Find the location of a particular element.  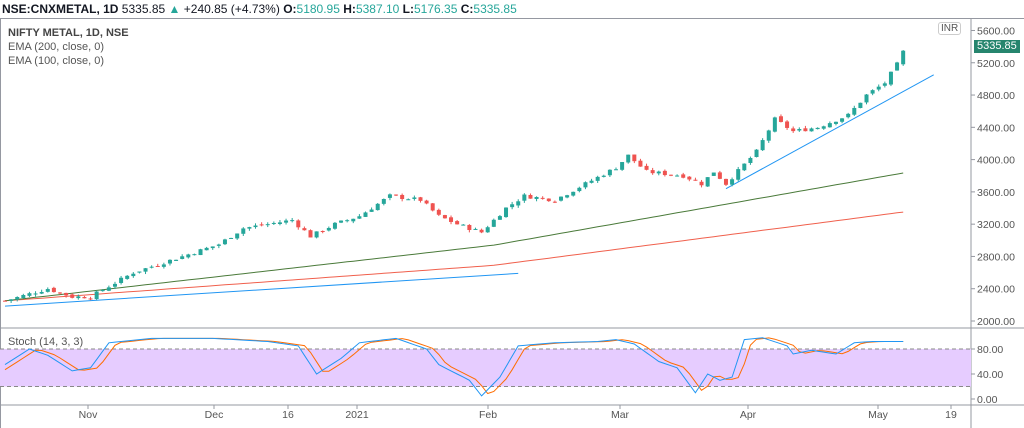

price-tick-label: 2400.00 is located at coordinates (996, 290).